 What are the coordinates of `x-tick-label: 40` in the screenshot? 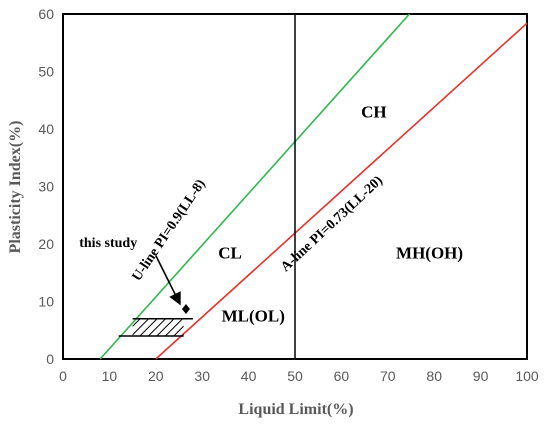 It's located at (249, 376).